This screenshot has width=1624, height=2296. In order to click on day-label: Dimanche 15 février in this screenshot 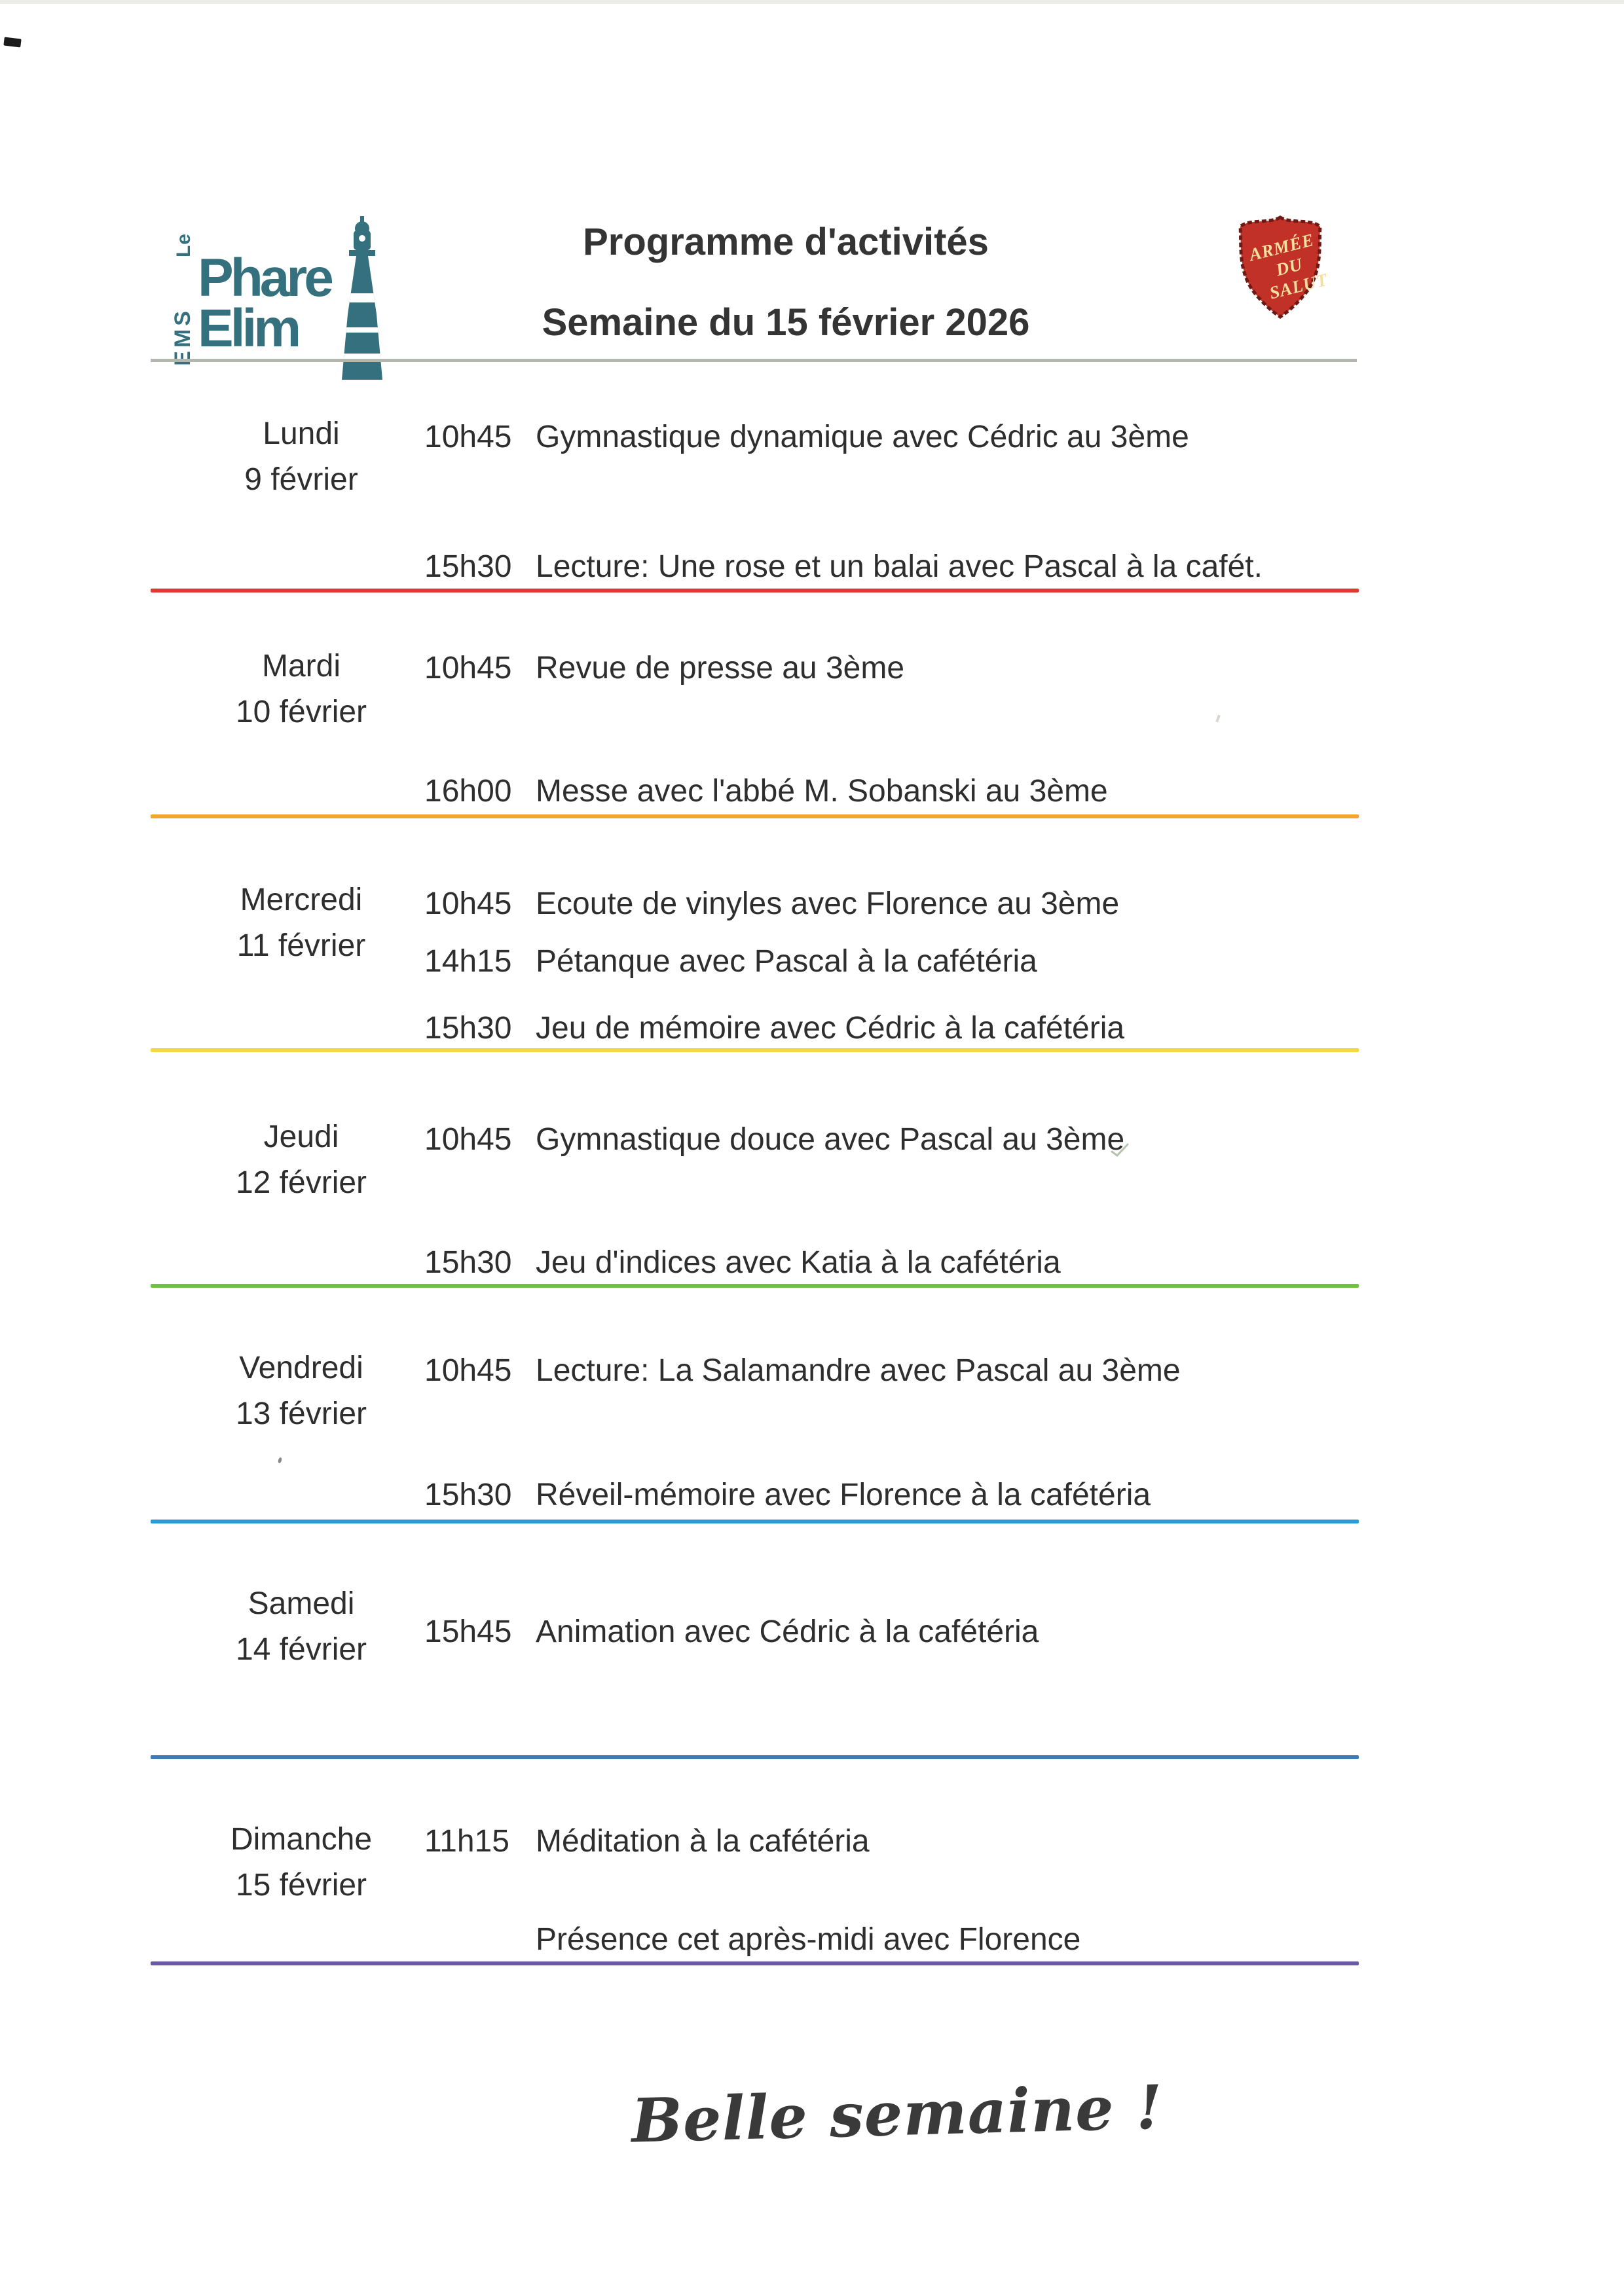, I will do `click(301, 1862)`.